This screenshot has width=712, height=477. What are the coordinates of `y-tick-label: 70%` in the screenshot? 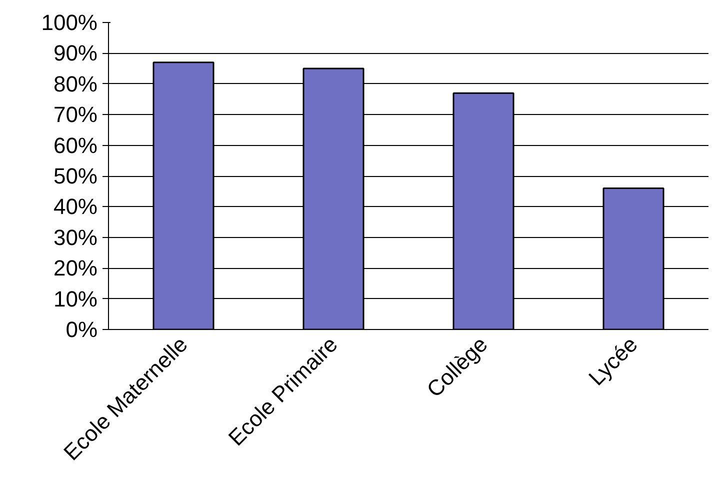 It's located at (75, 115).